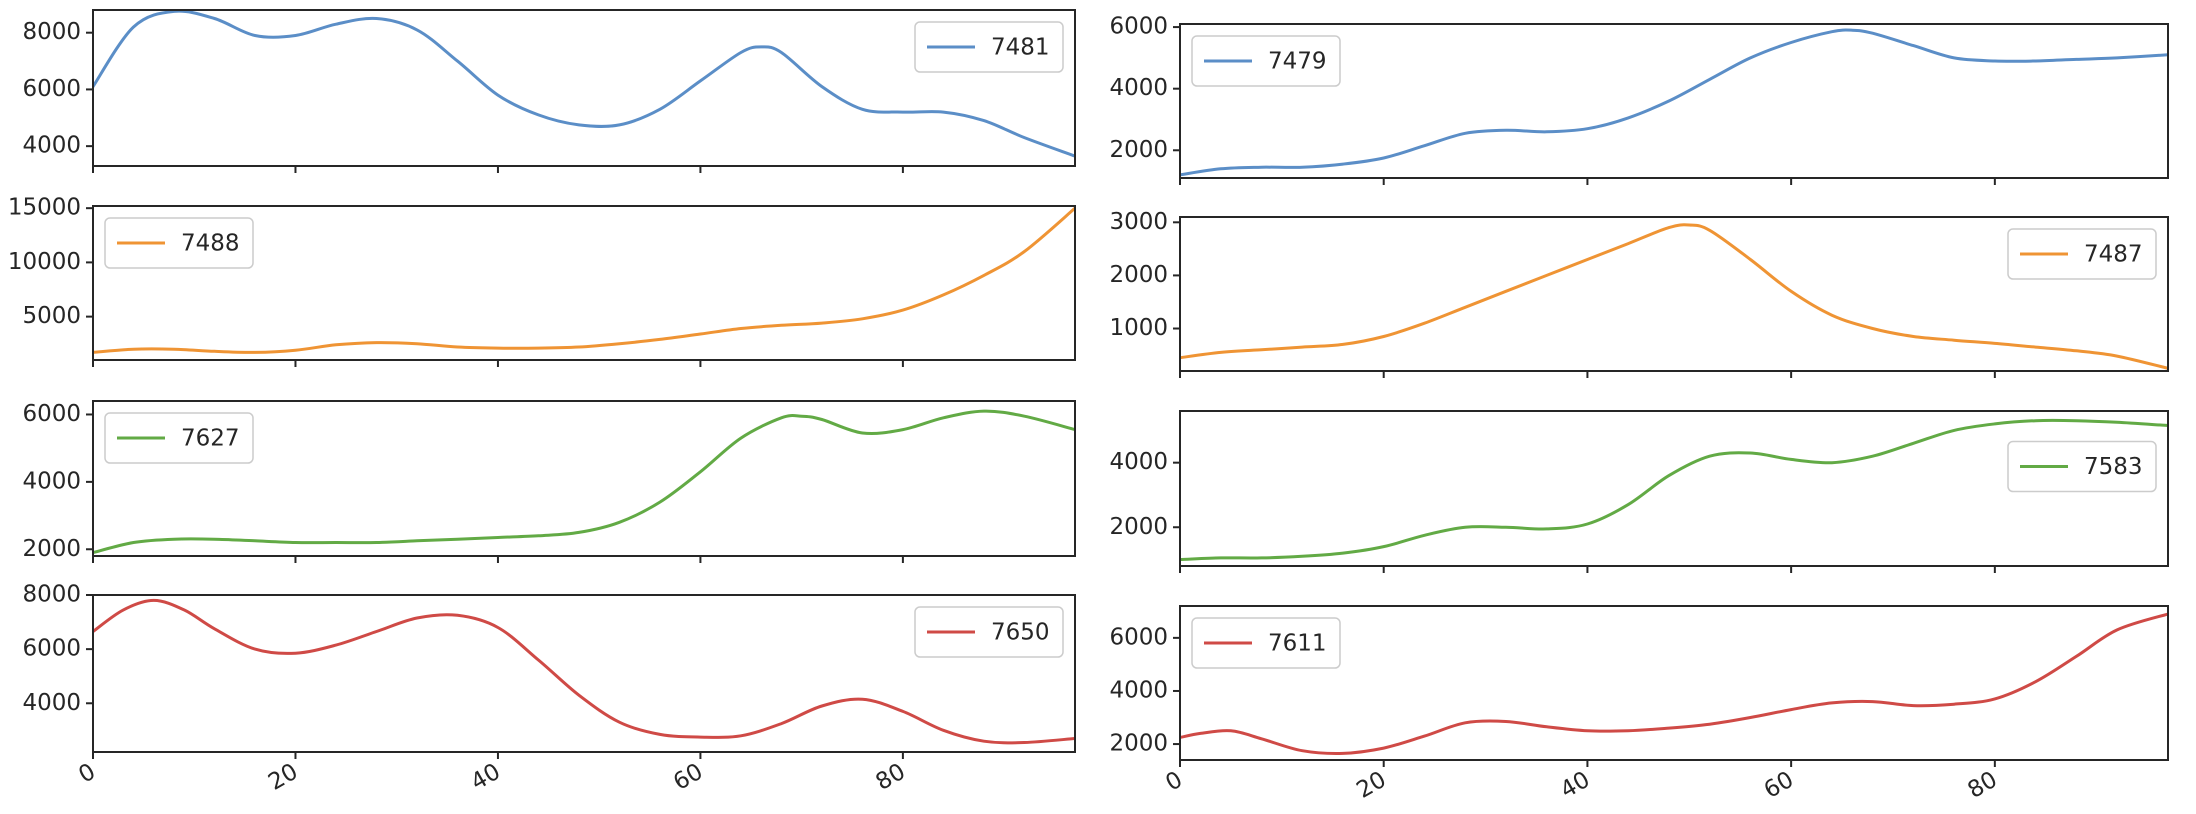  What do you see at coordinates (44, 262) in the screenshot?
I see `y-tick-label: 10000` at bounding box center [44, 262].